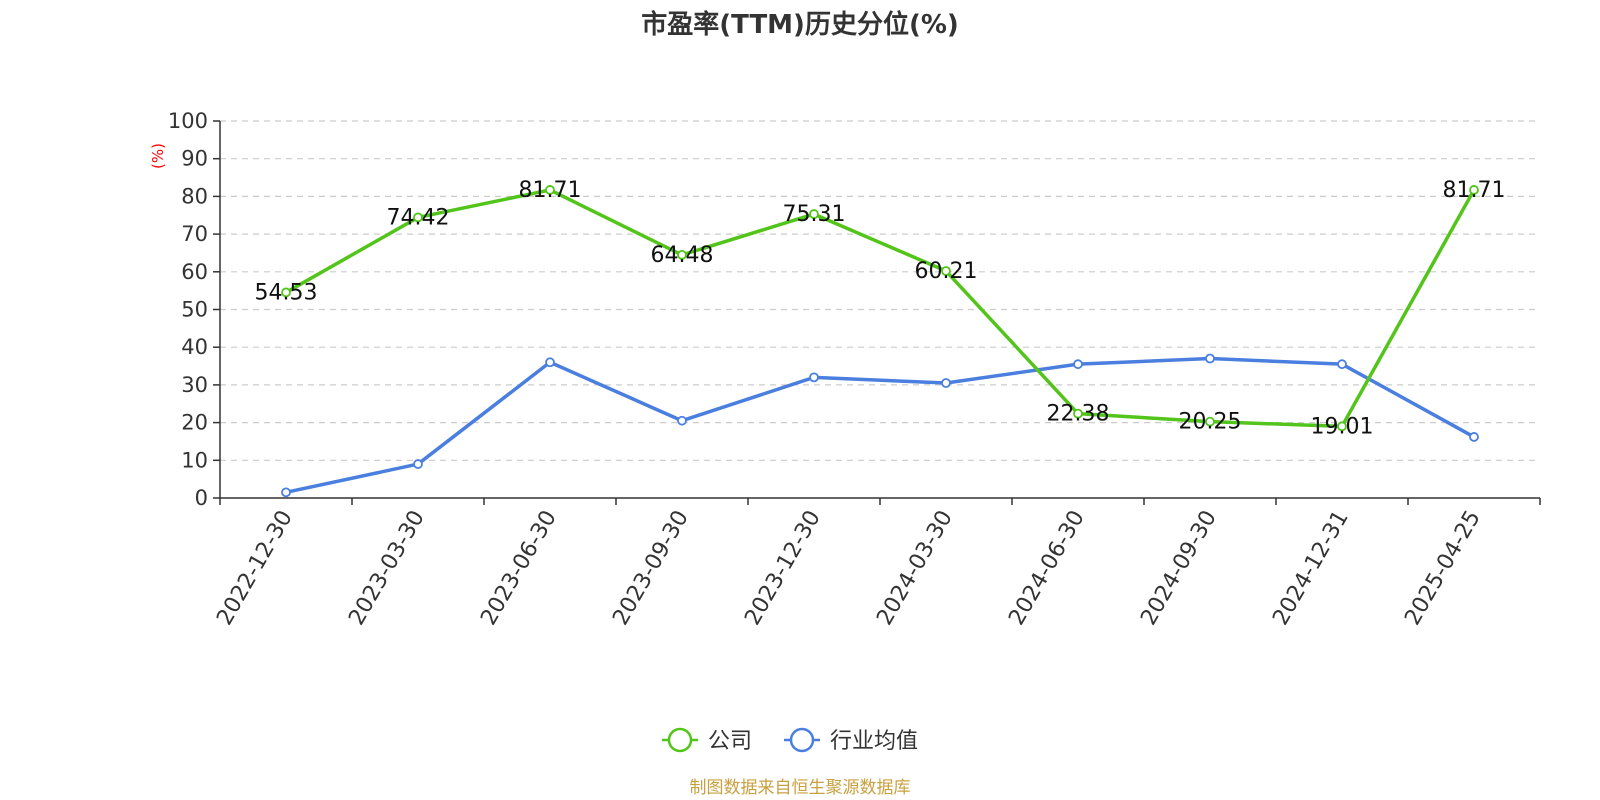 The height and width of the screenshot is (800, 1600). I want to click on data-label: 60.21, so click(946, 271).